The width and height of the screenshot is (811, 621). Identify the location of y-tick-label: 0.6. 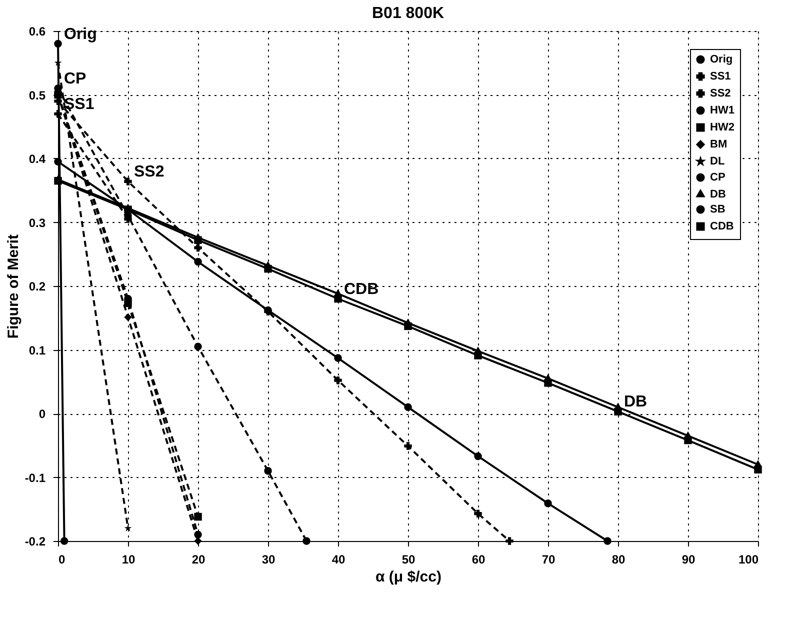
(37, 31).